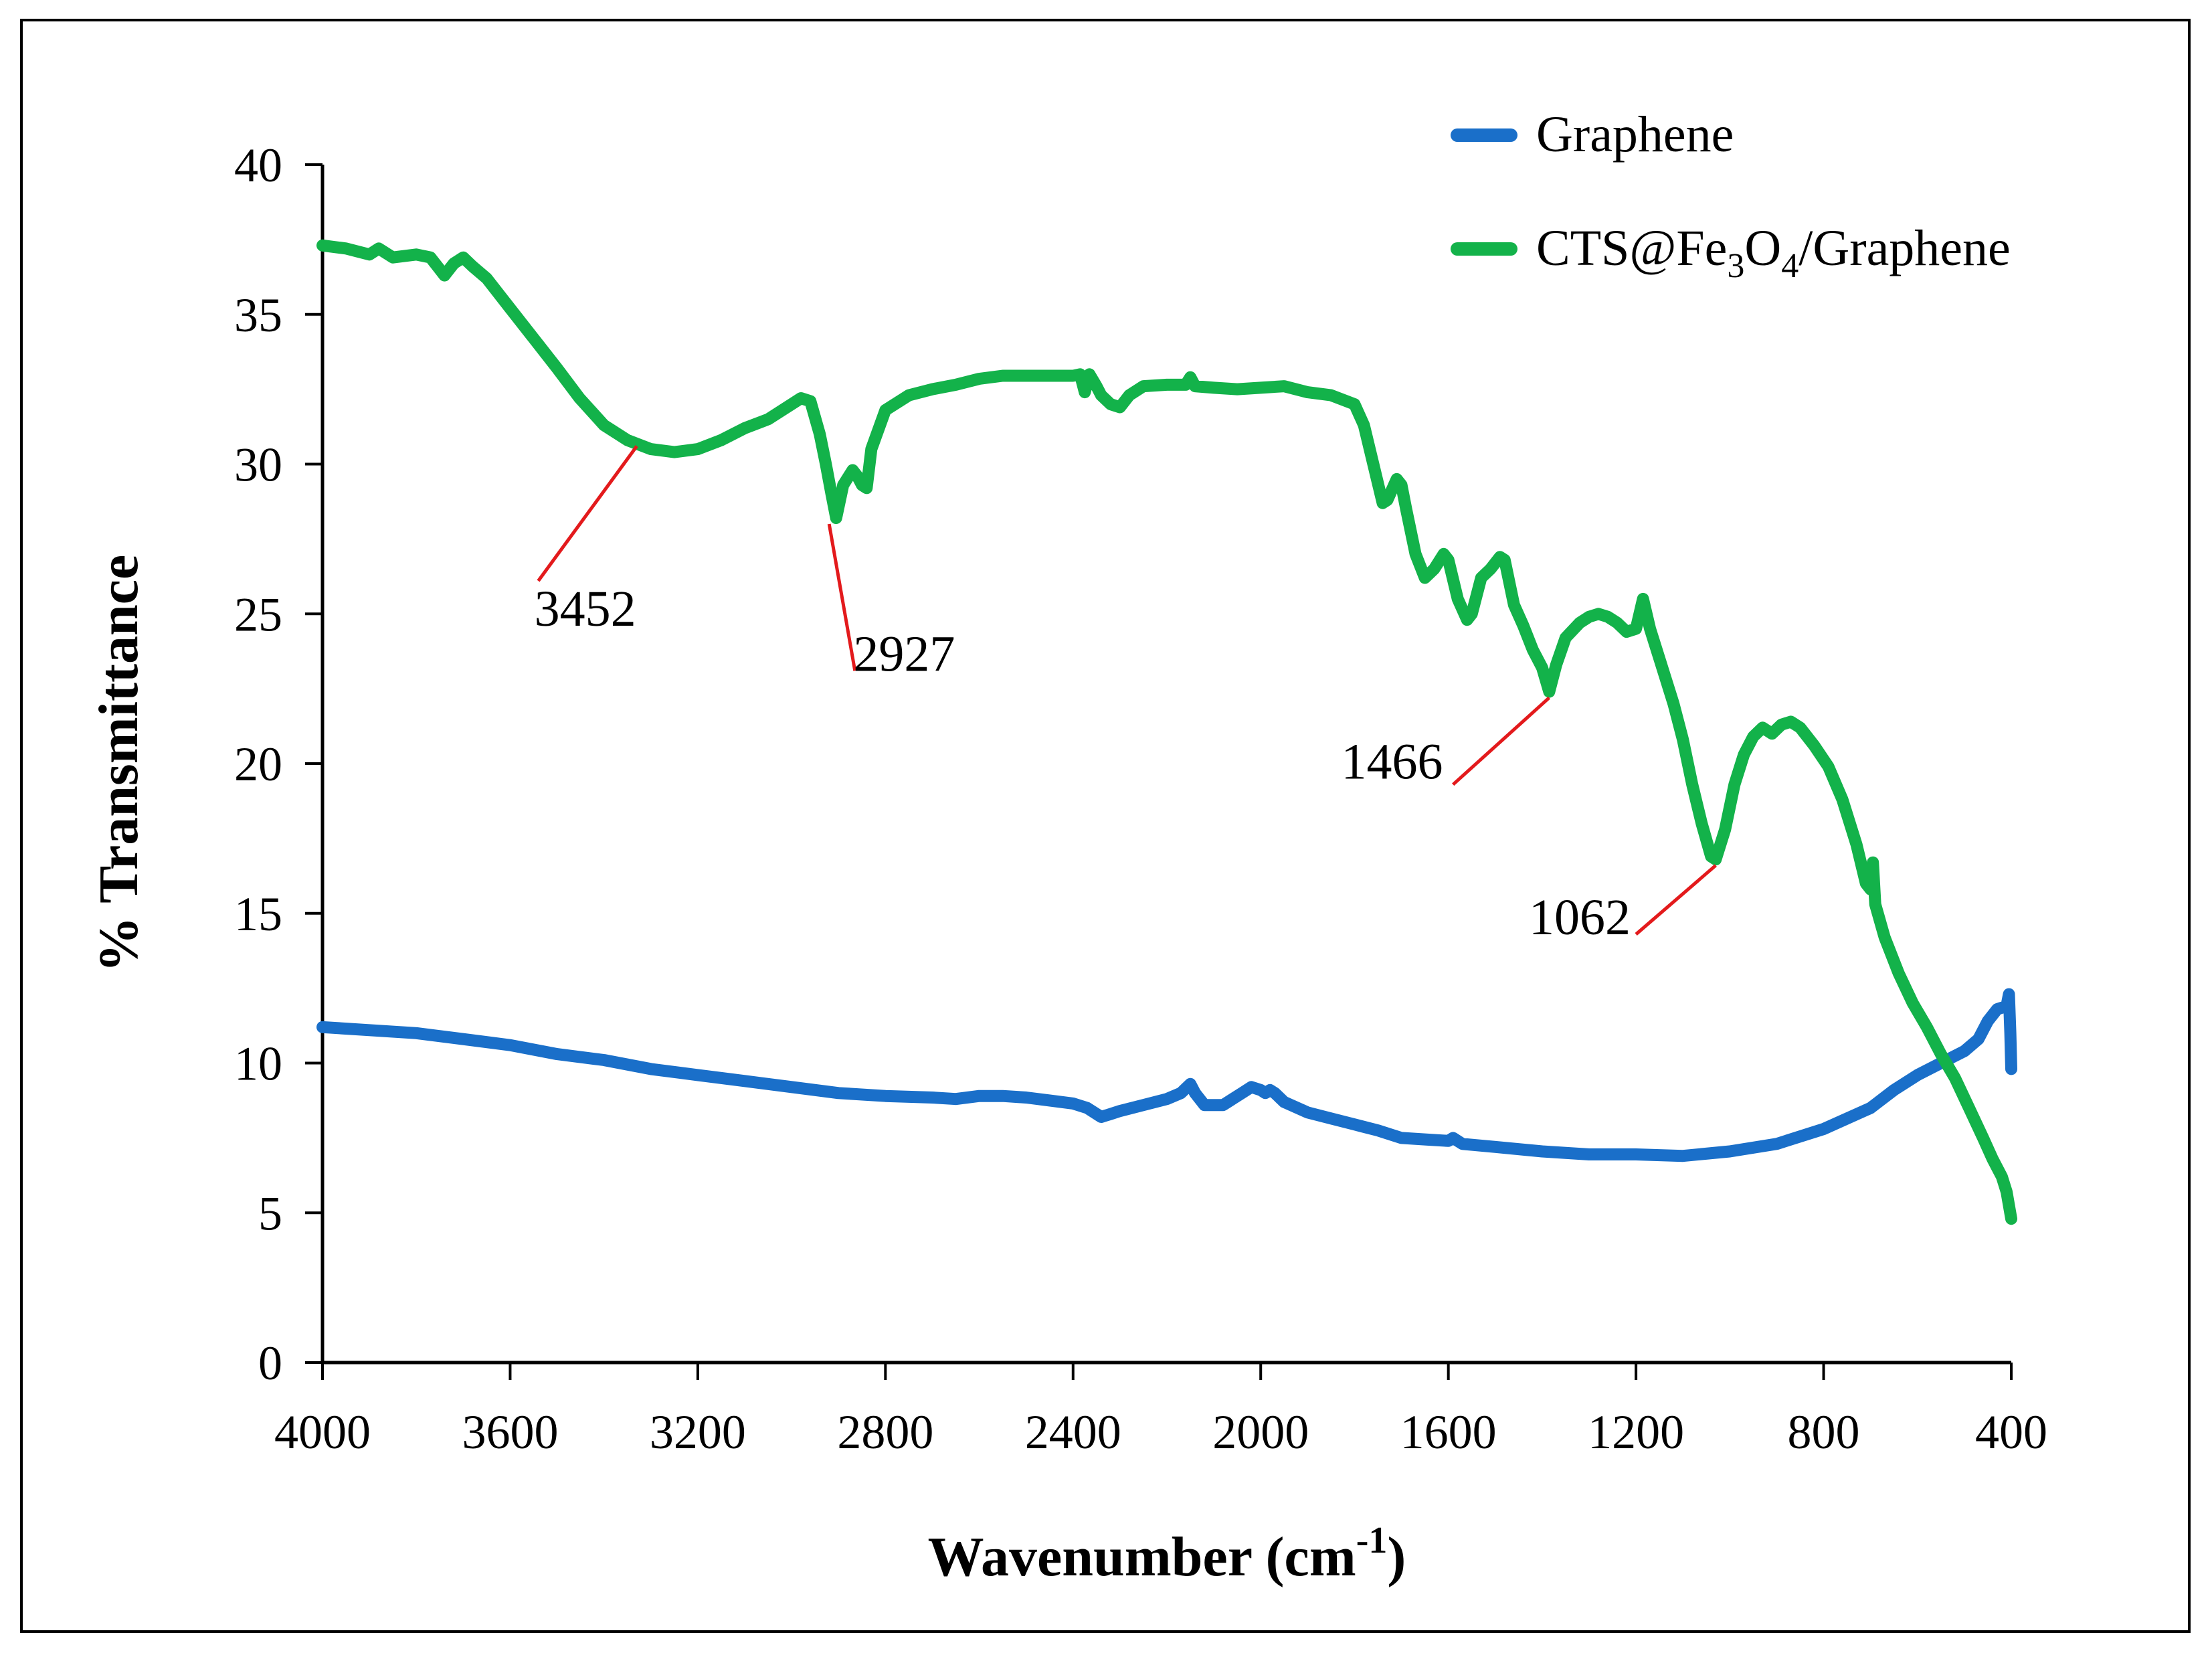 Image resolution: width=2212 pixels, height=1655 pixels. I want to click on y-tick-label: 0, so click(270, 1363).